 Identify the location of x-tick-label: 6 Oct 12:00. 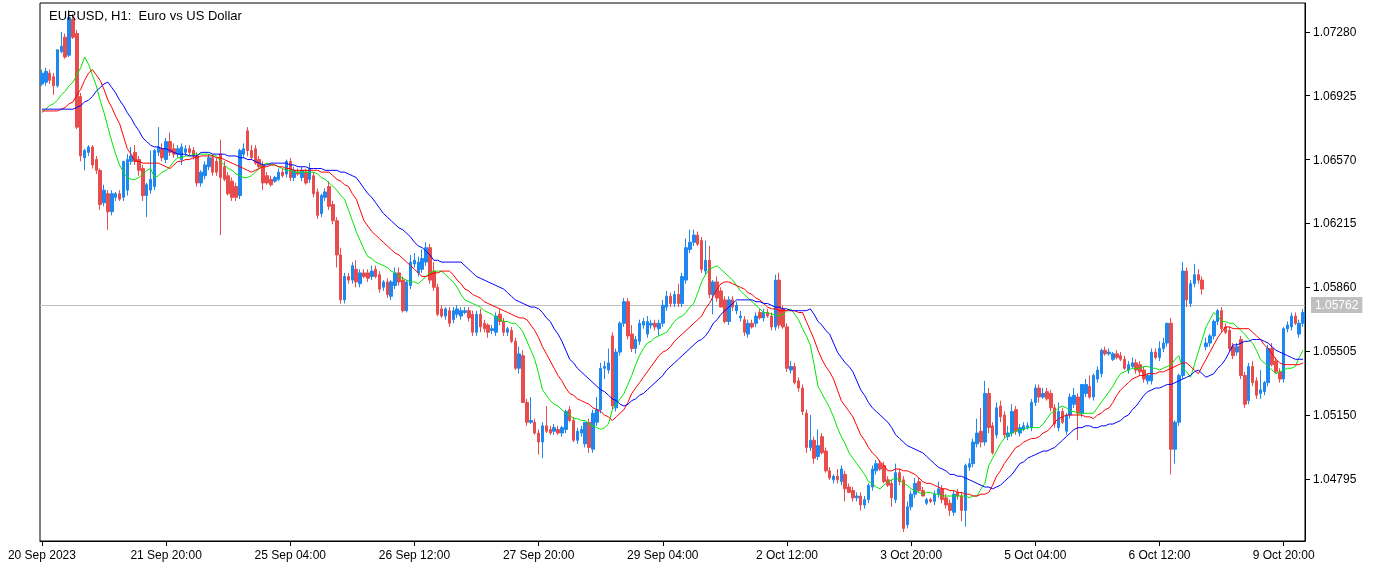
(1159, 555).